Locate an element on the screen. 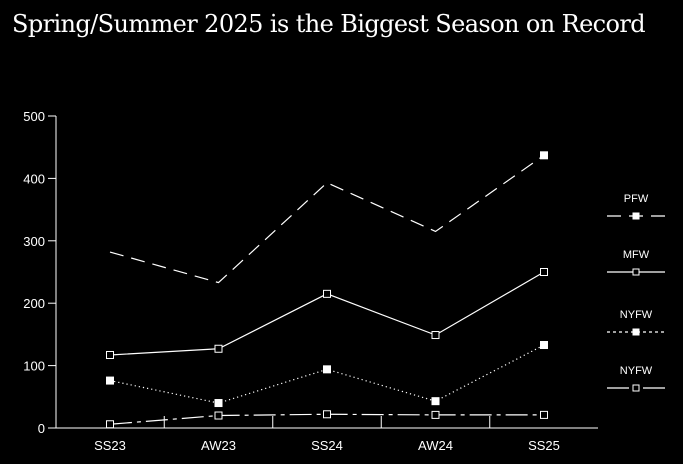 The image size is (683, 464). legend: PFW MFW NYFW NYFW is located at coordinates (636, 292).